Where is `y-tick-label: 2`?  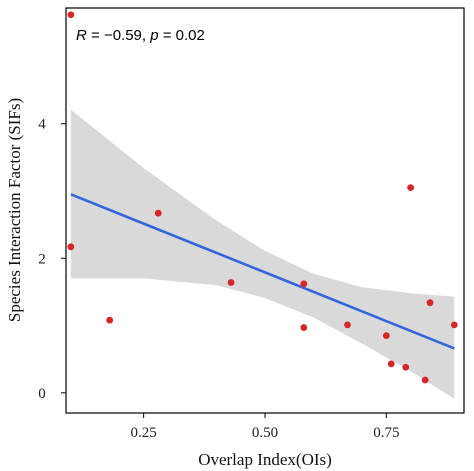 y-tick-label: 2 is located at coordinates (42, 259).